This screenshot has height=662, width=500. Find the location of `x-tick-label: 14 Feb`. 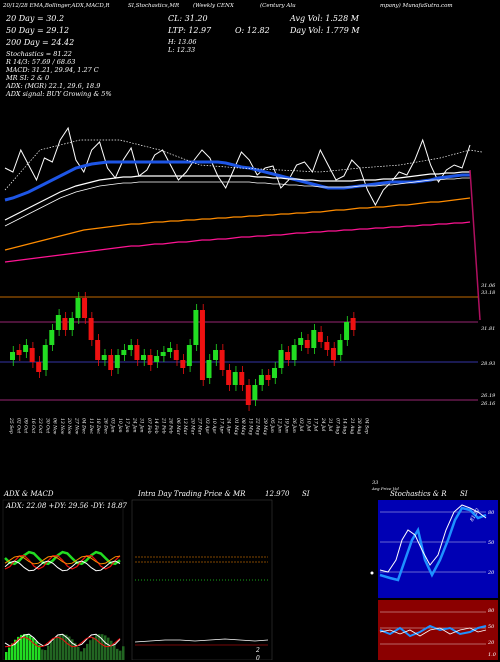

x-tick-label: 14 Feb is located at coordinates (156, 426).